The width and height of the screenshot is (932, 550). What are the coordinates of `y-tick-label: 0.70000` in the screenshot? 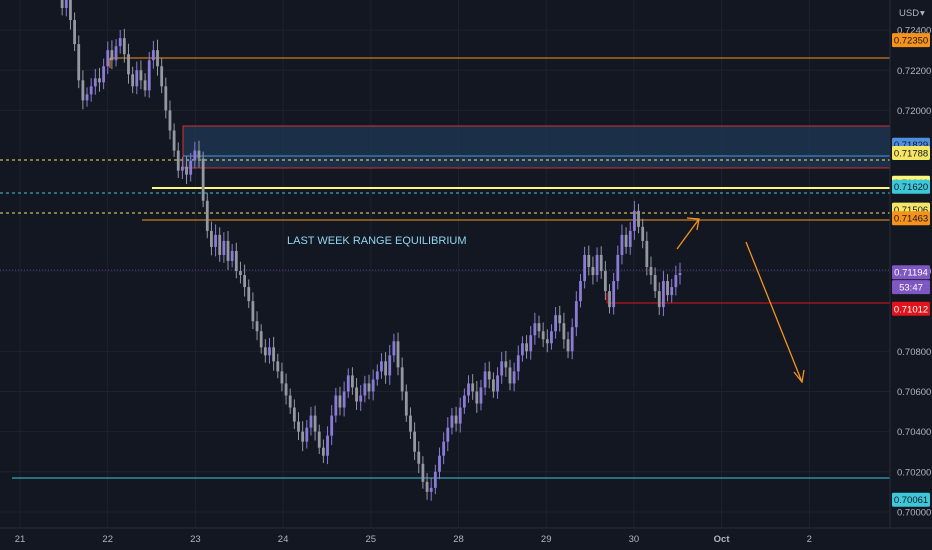 It's located at (914, 512).